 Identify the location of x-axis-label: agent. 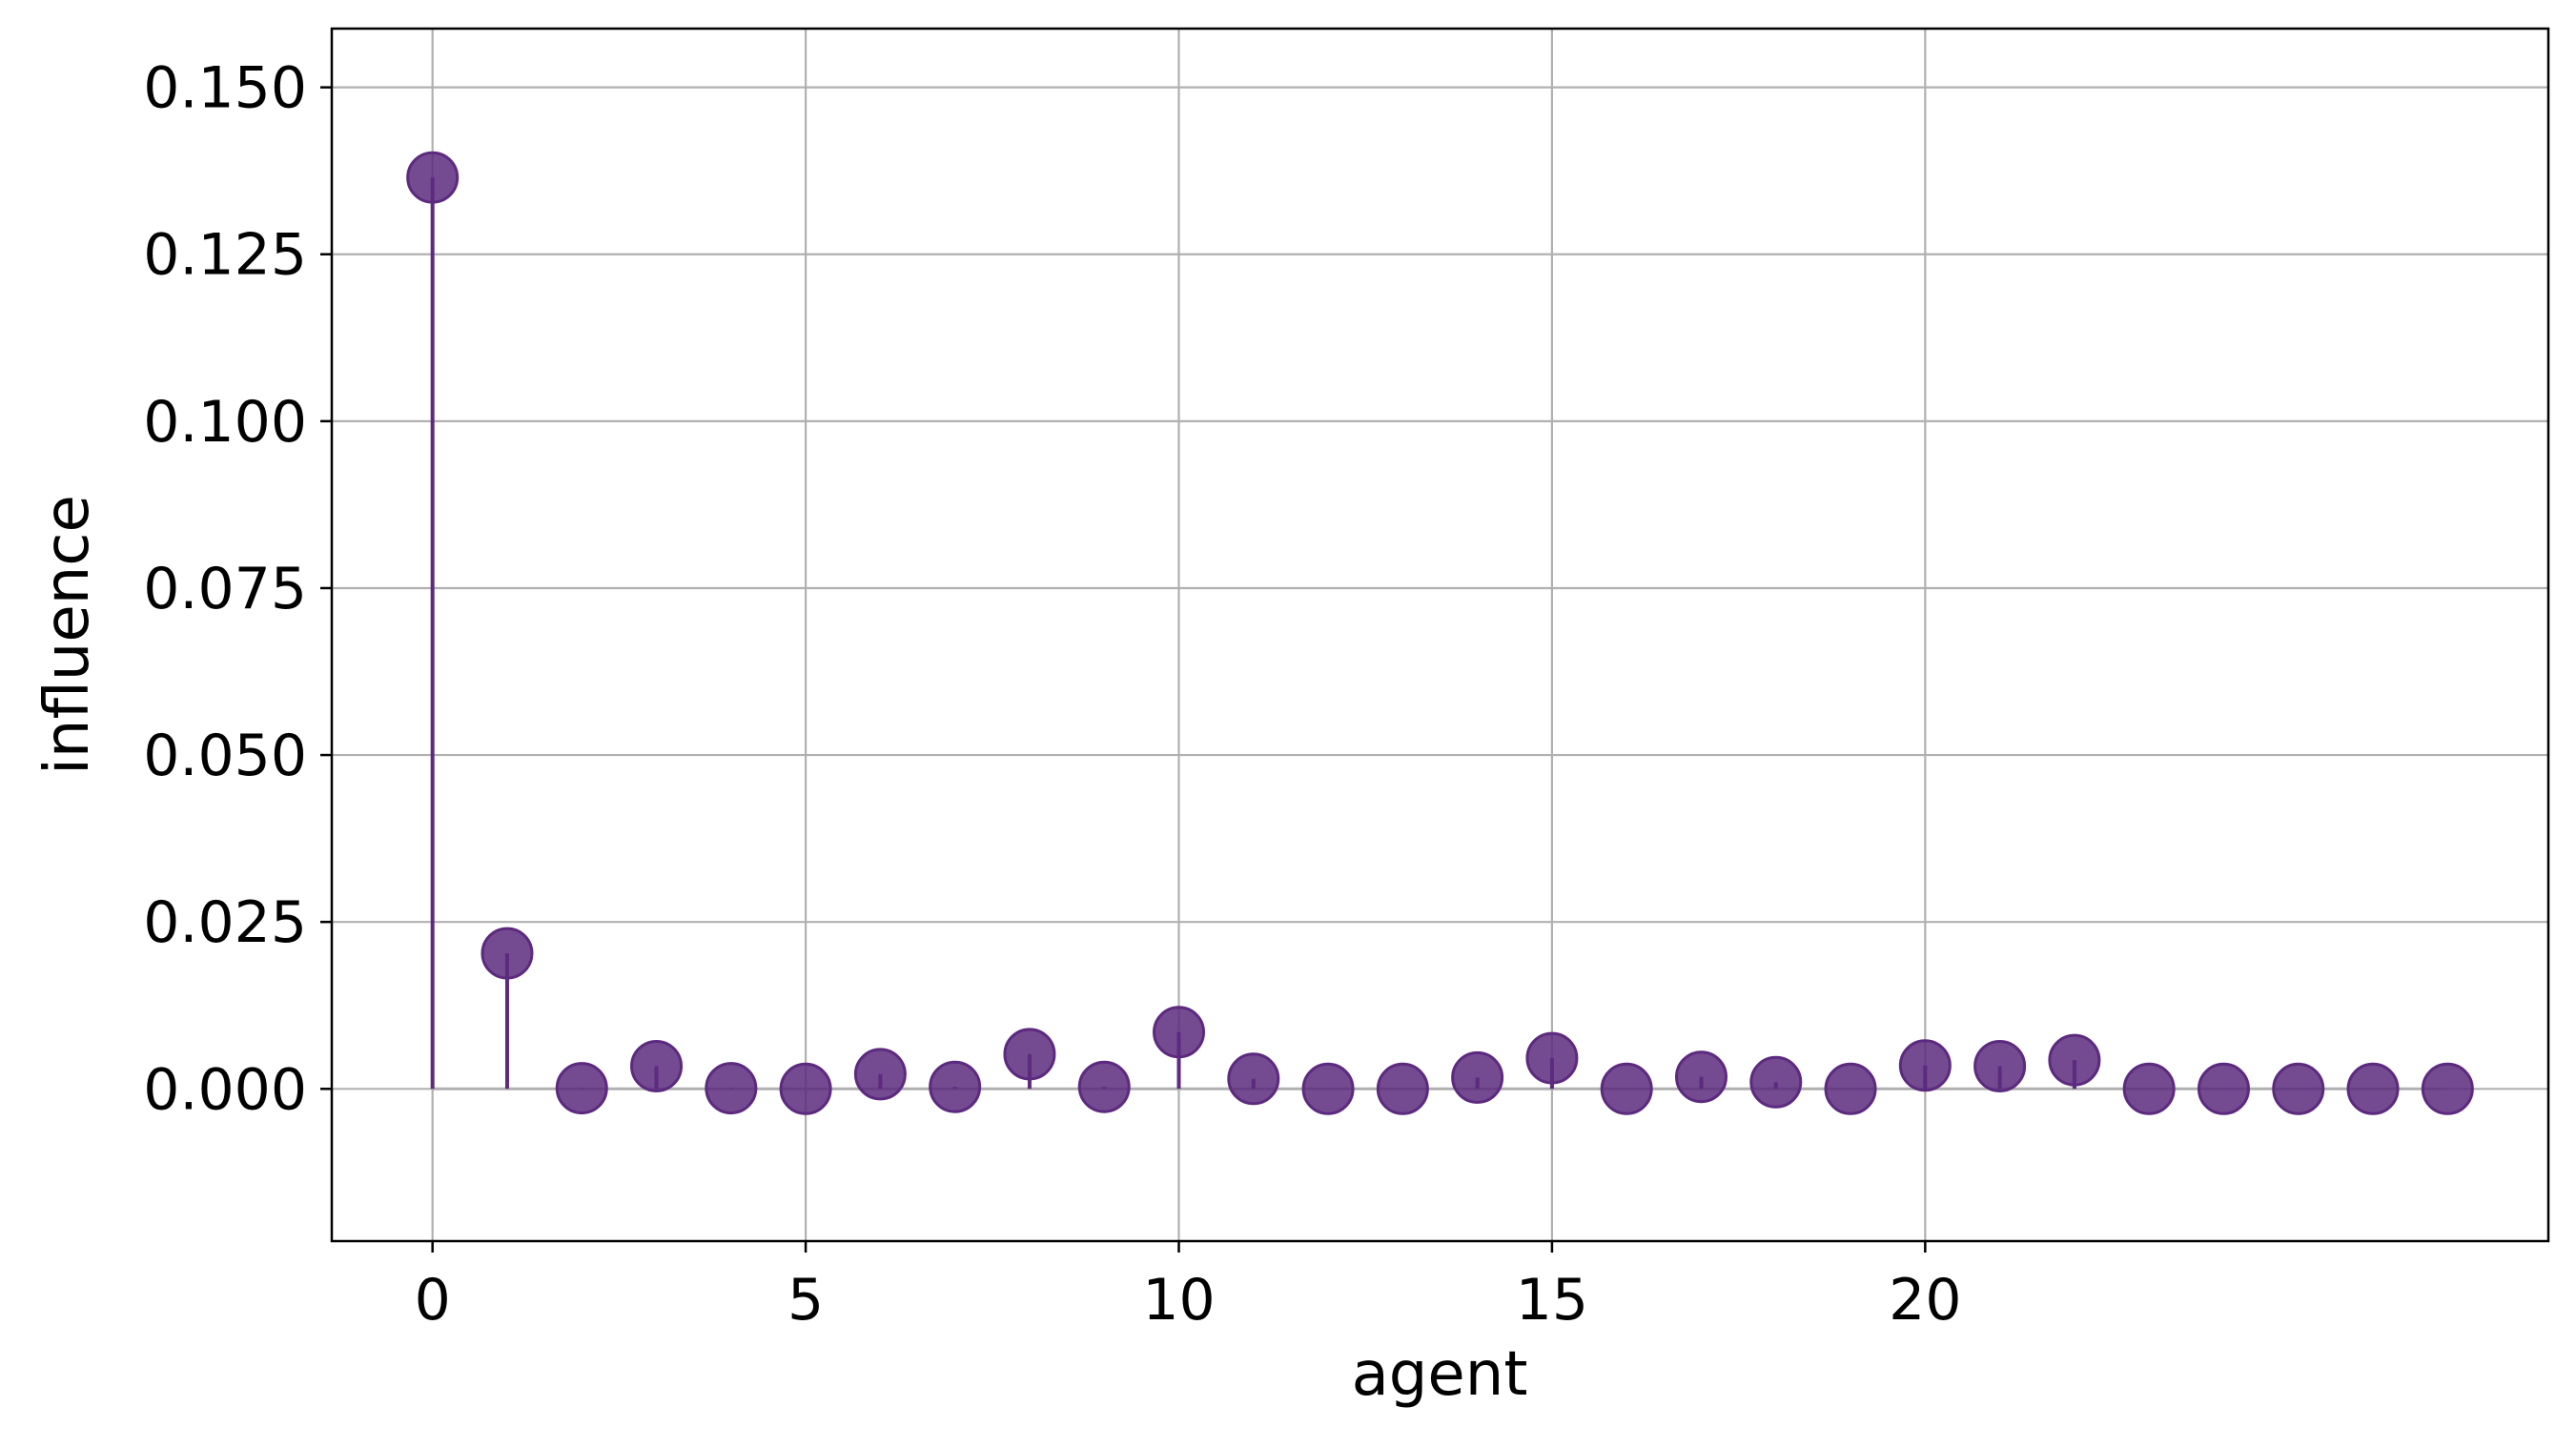
(1440, 1374).